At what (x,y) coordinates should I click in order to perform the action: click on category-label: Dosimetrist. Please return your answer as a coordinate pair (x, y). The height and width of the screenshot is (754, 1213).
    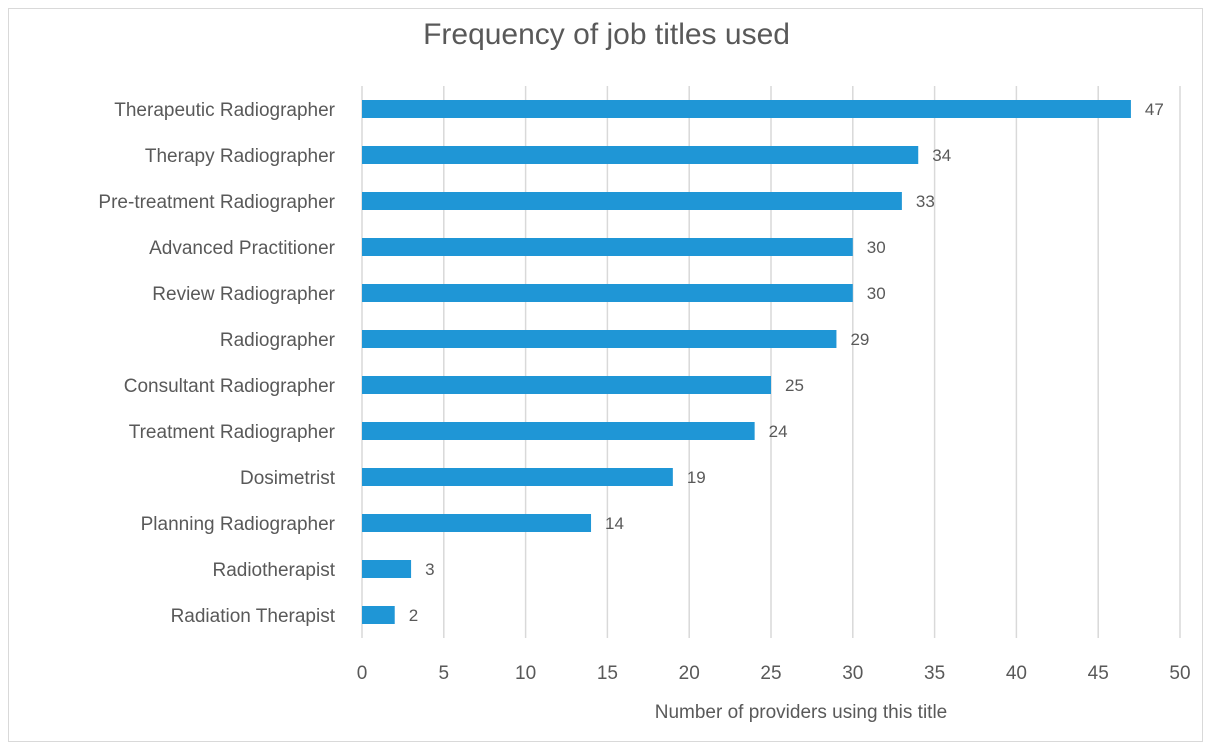
    Looking at the image, I should click on (288, 478).